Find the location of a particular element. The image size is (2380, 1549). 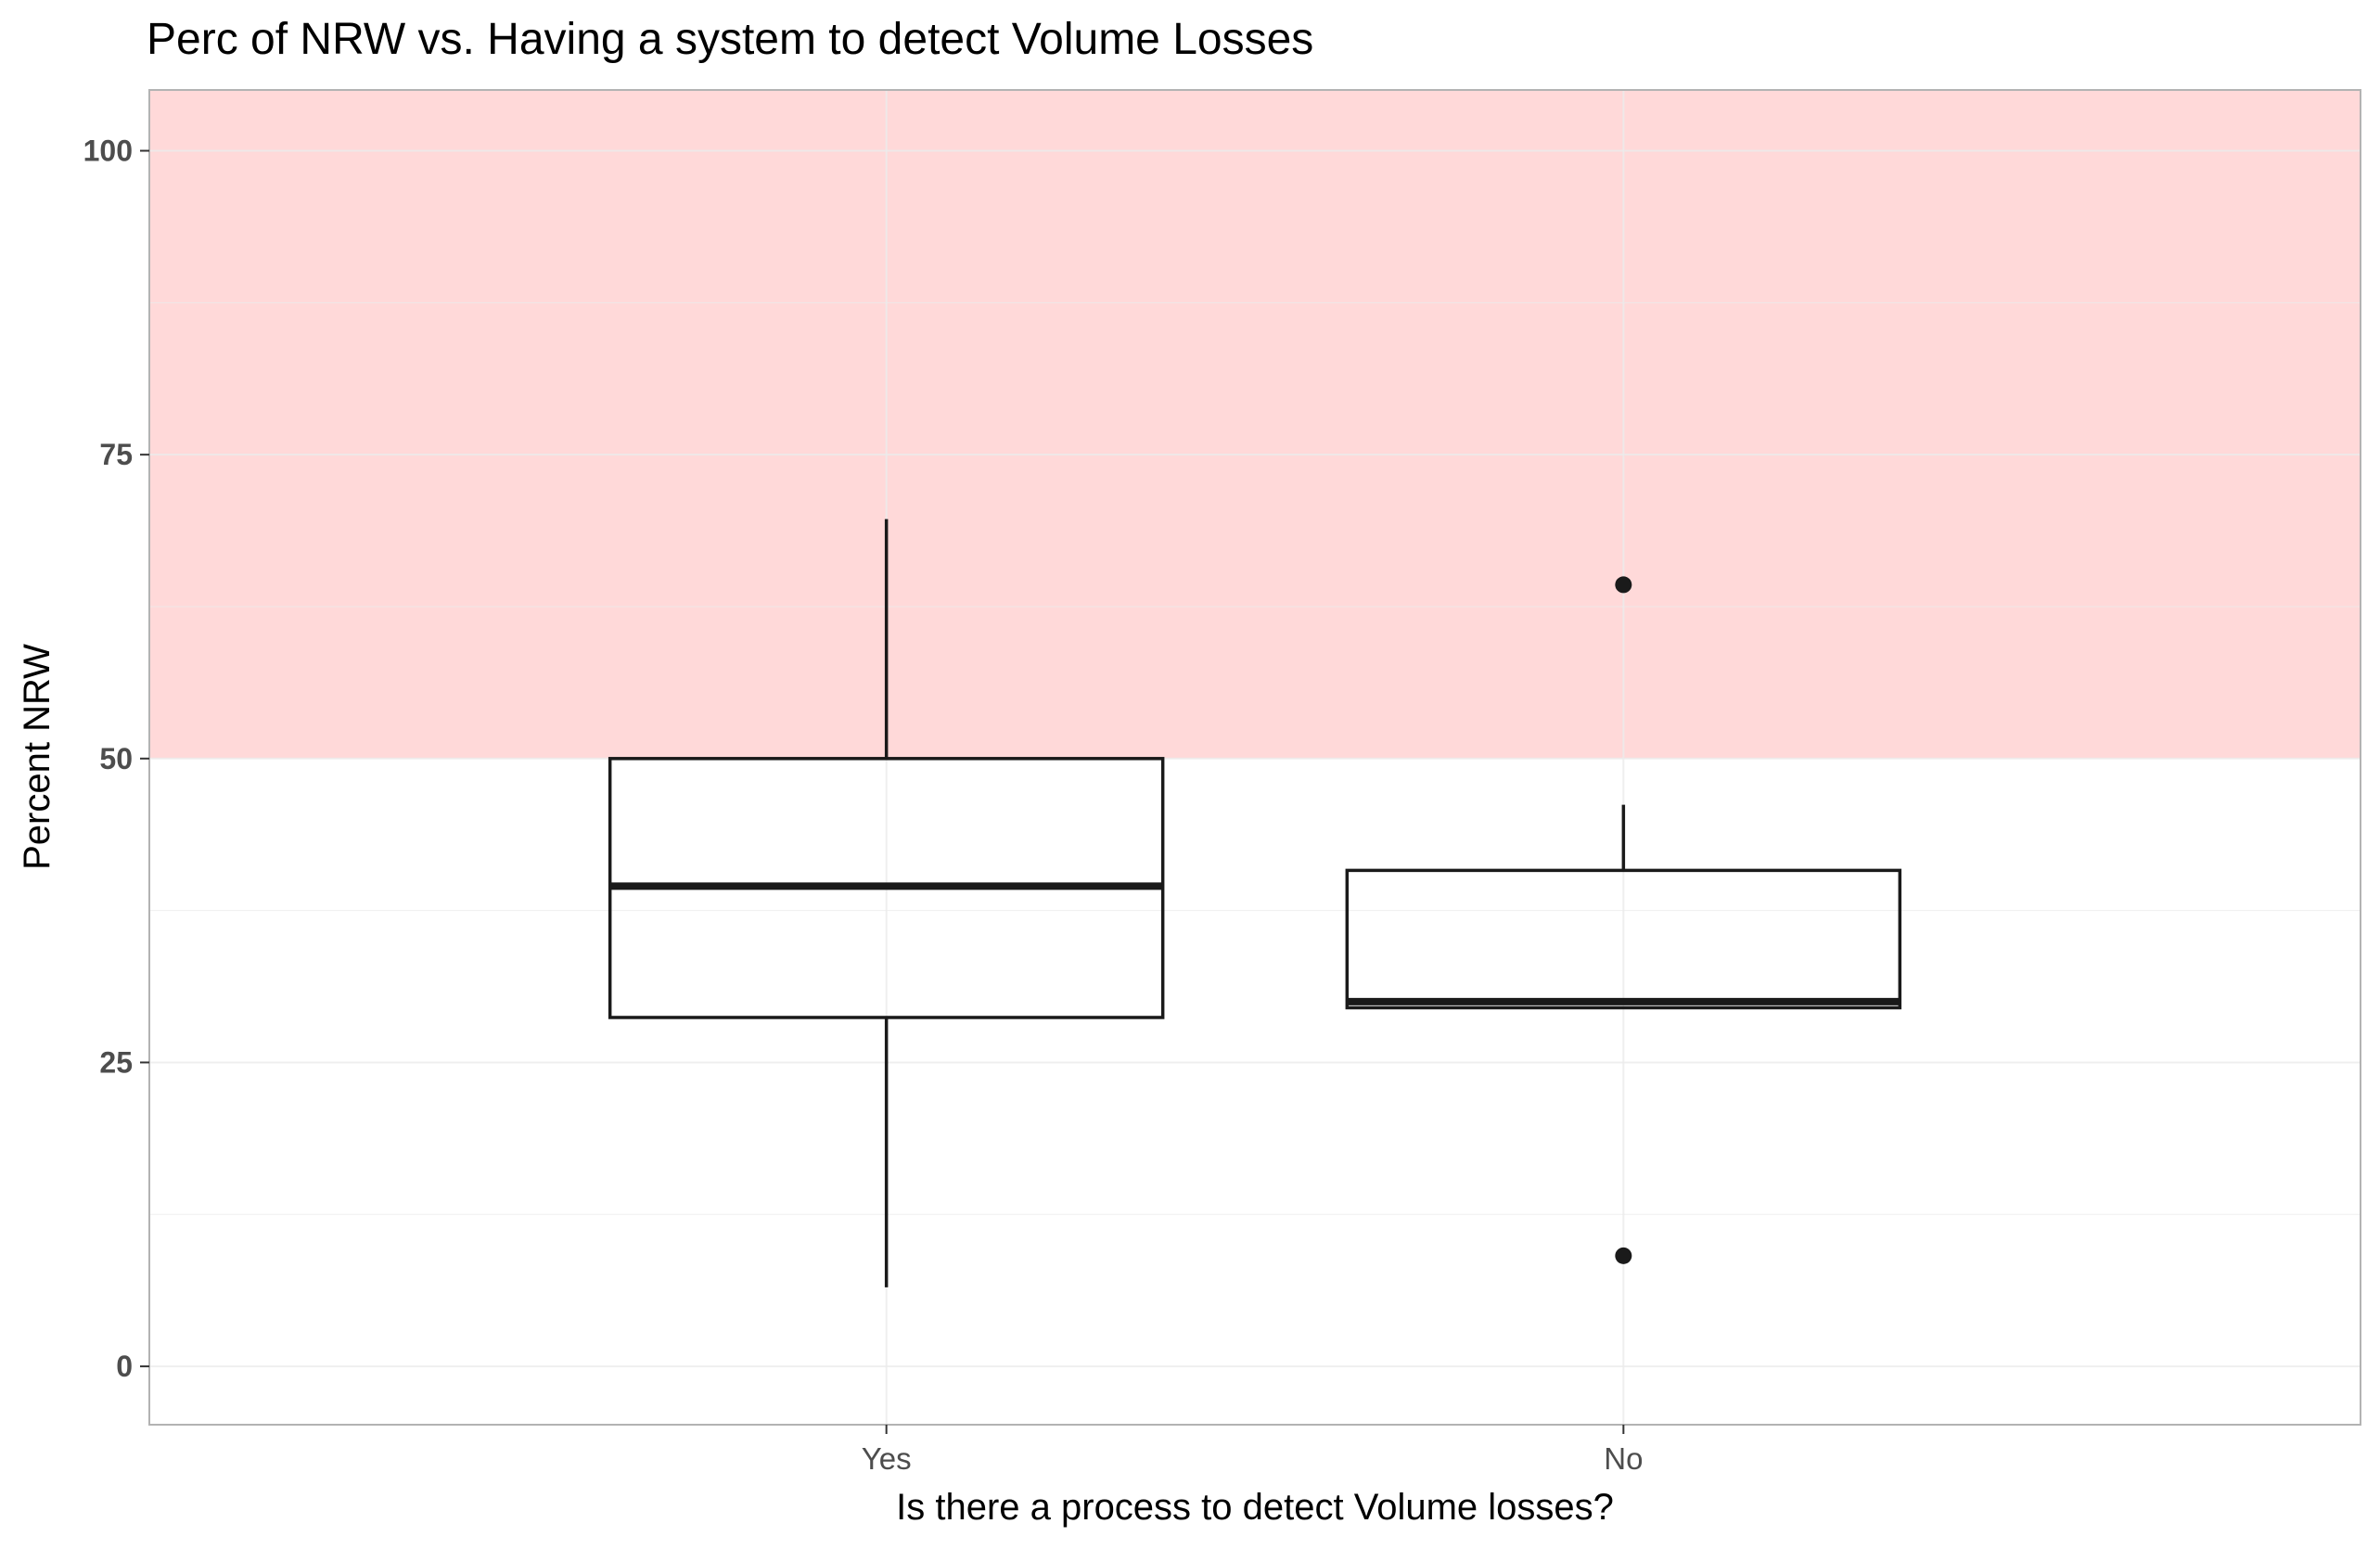

y-axis-ticks: 0 25 50 75 100 is located at coordinates (116, 758).